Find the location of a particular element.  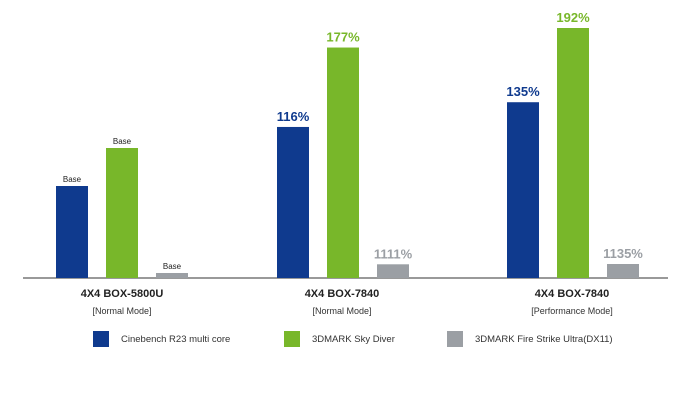

legend-item-skydiver: 3DMARK Sky Diver is located at coordinates (339, 339).